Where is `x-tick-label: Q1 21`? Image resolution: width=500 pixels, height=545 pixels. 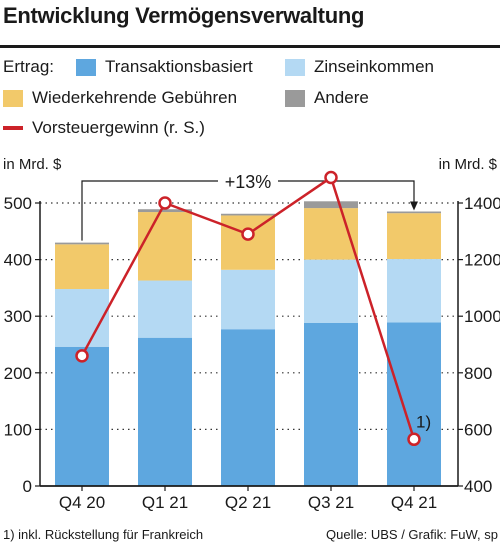
x-tick-label: Q1 21 is located at coordinates (165, 502).